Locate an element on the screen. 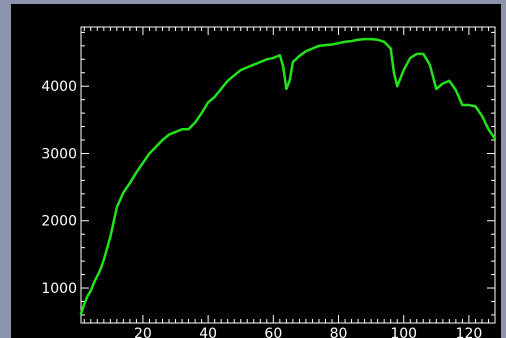  x-tick-label: 40 is located at coordinates (208, 332).